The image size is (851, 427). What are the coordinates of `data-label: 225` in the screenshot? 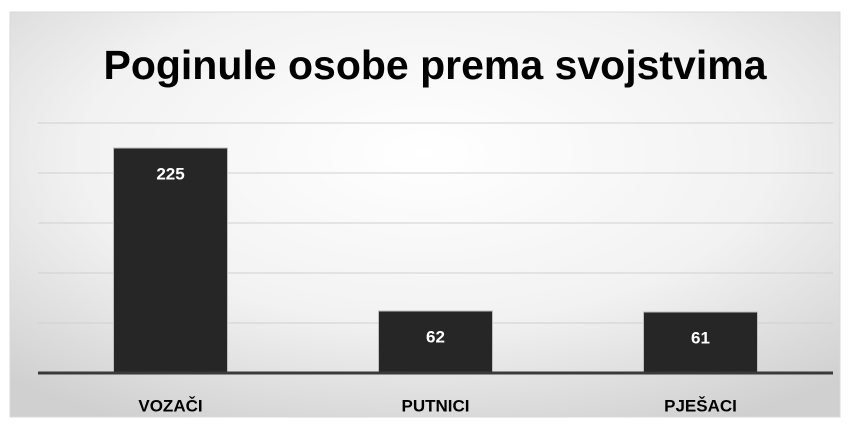 It's located at (170, 173).